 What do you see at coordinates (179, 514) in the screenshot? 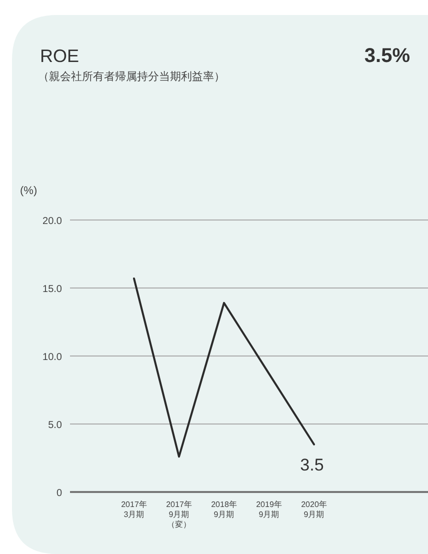
I see `x-tick-label: 2017年9月期（変）` at bounding box center [179, 514].